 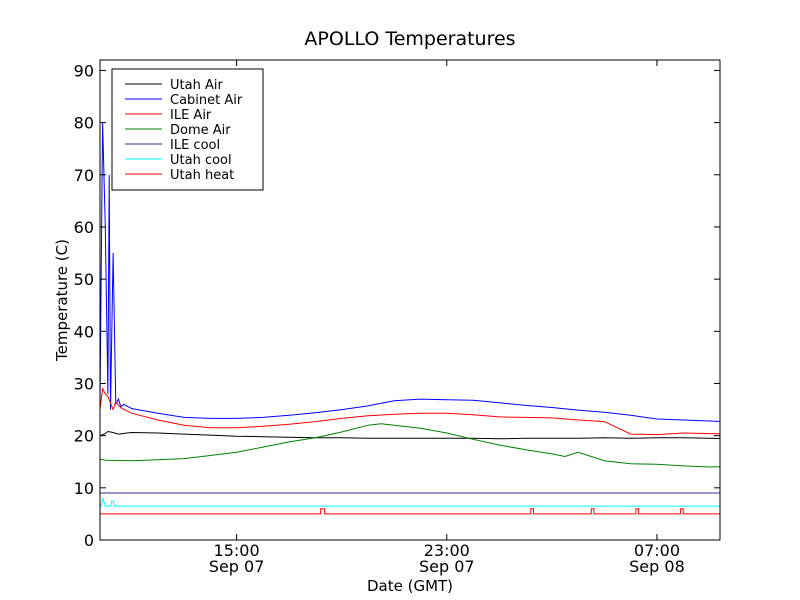 What do you see at coordinates (410, 411) in the screenshot?
I see `series-line-ile-air` at bounding box center [410, 411].